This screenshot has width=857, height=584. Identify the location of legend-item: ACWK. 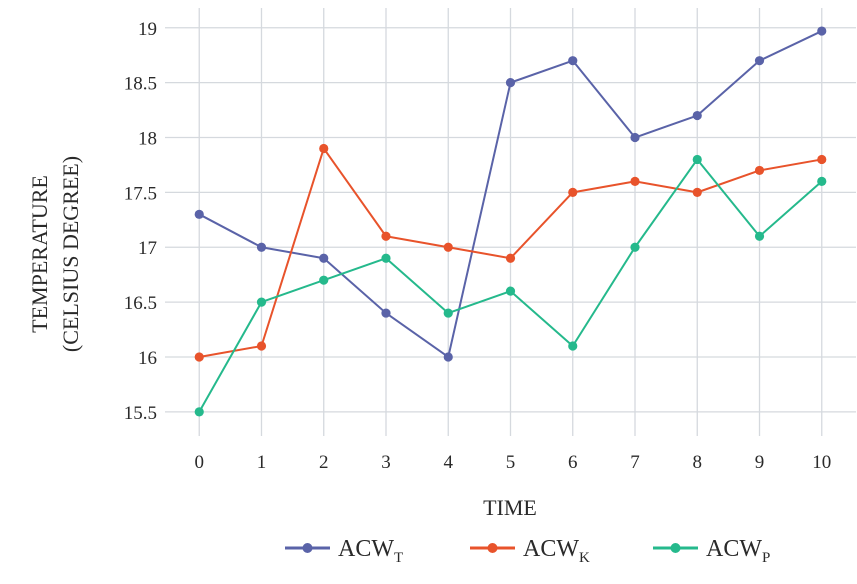
(530, 551).